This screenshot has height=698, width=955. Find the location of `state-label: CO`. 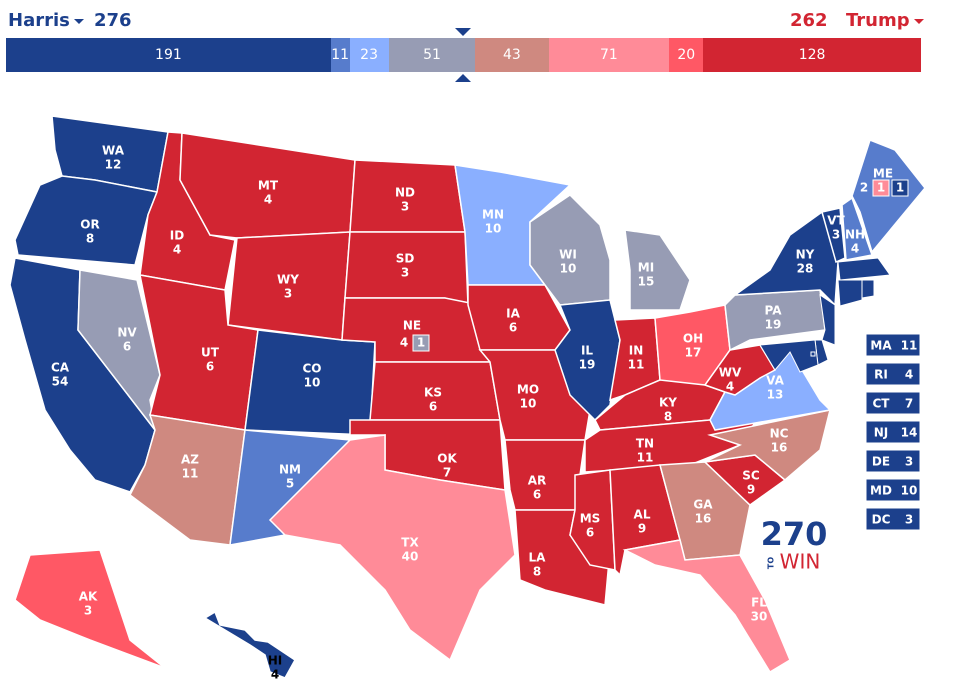

state-label: CO is located at coordinates (311, 369).